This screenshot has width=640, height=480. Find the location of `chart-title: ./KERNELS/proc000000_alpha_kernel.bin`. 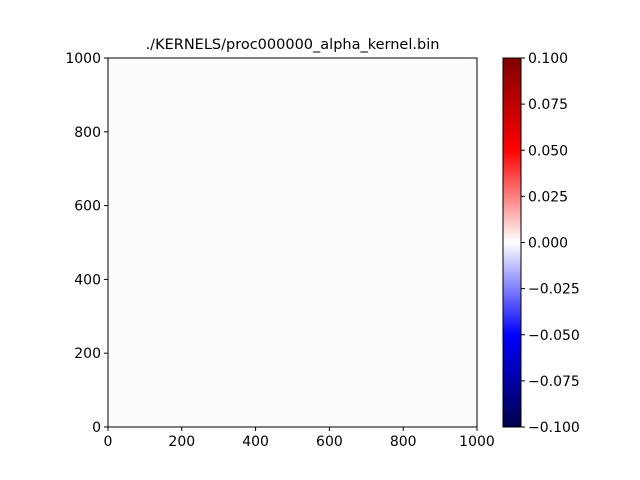

chart-title: ./KERNELS/proc000000_alpha_kernel.bin is located at coordinates (293, 45).